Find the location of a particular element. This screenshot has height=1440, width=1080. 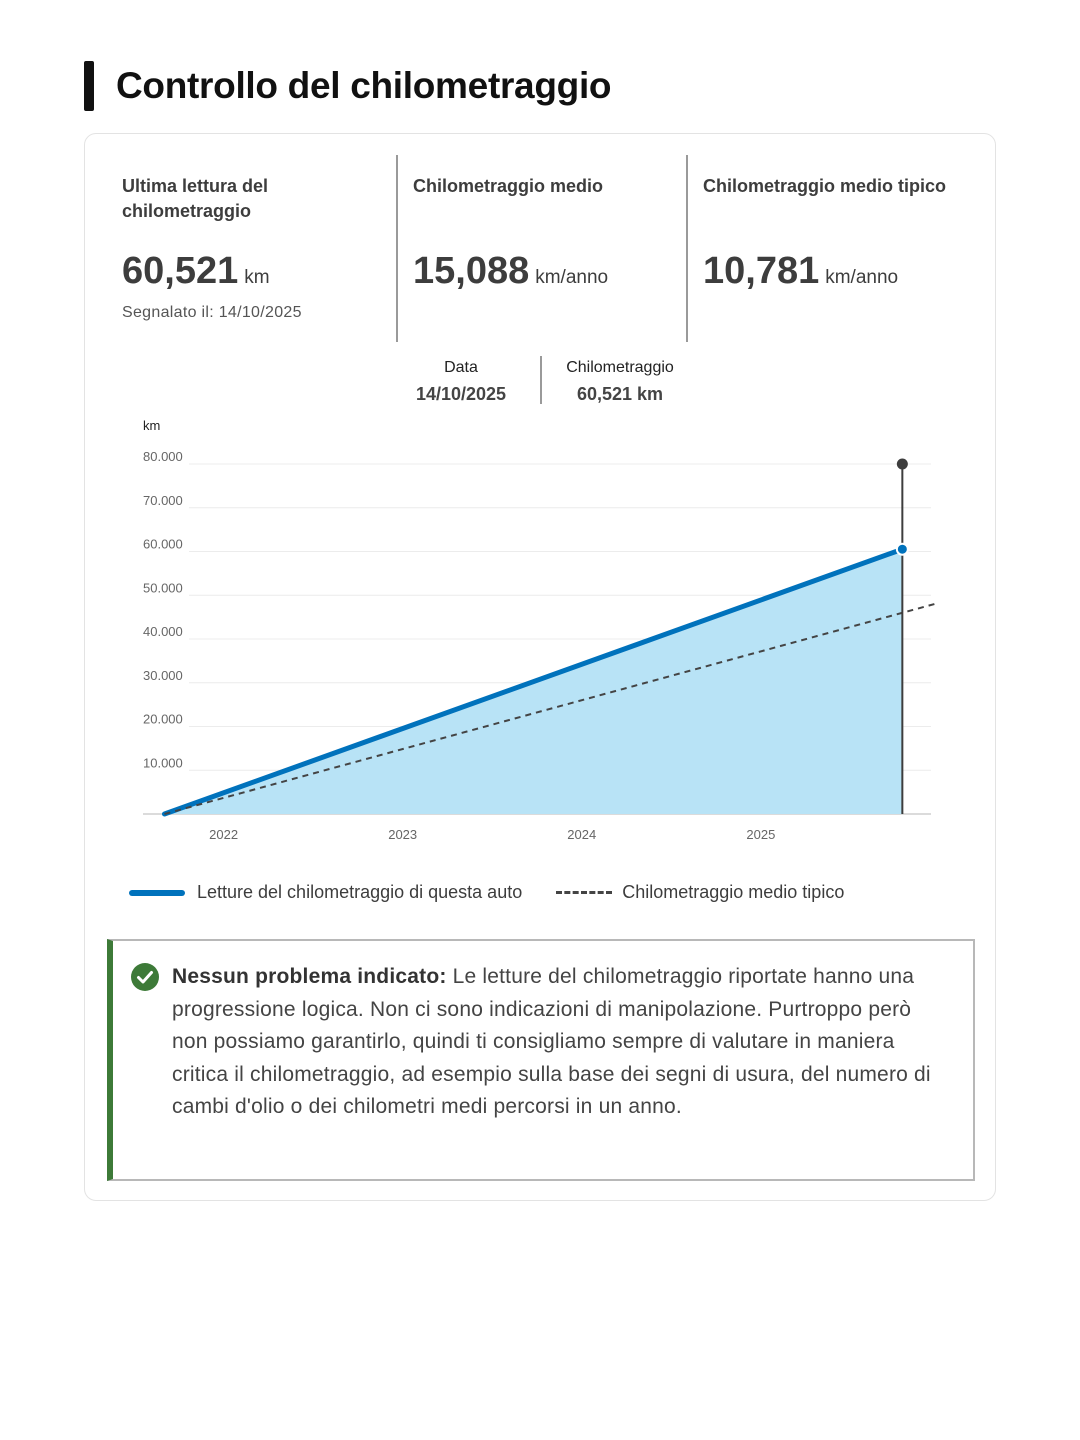

y-tick-label: 50.000 is located at coordinates (163, 587).